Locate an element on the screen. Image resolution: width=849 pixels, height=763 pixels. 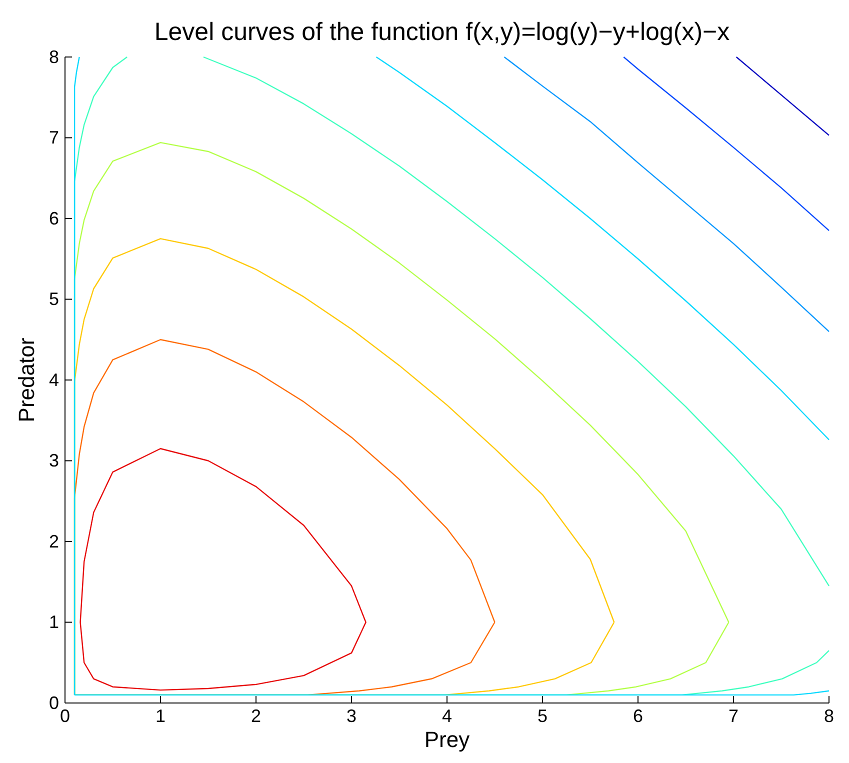
x-tick-label: 1 is located at coordinates (160, 716).